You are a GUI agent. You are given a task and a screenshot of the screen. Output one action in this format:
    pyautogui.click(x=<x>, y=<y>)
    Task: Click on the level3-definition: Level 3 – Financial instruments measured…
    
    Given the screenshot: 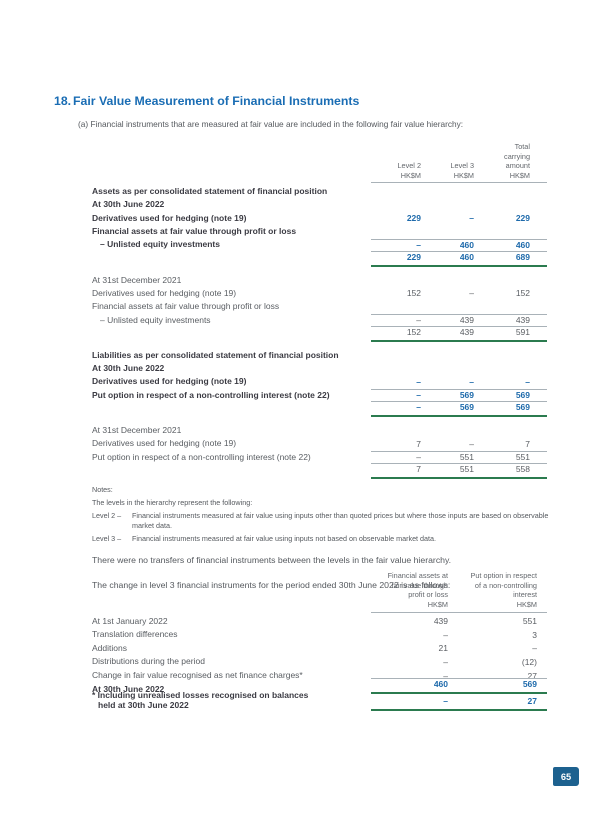 What is the action you would take?
    pyautogui.click(x=322, y=539)
    